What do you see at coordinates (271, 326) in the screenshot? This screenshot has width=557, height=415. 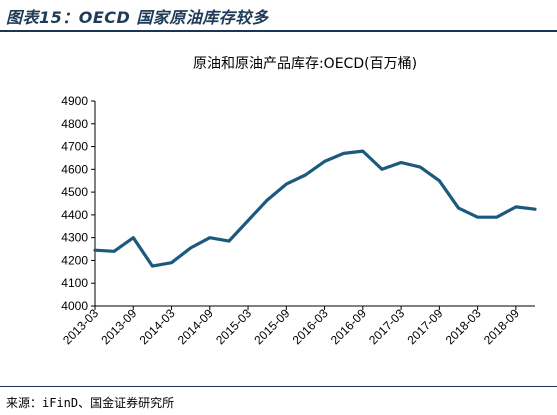 I see `x-tick-label: 2015-09` at bounding box center [271, 326].